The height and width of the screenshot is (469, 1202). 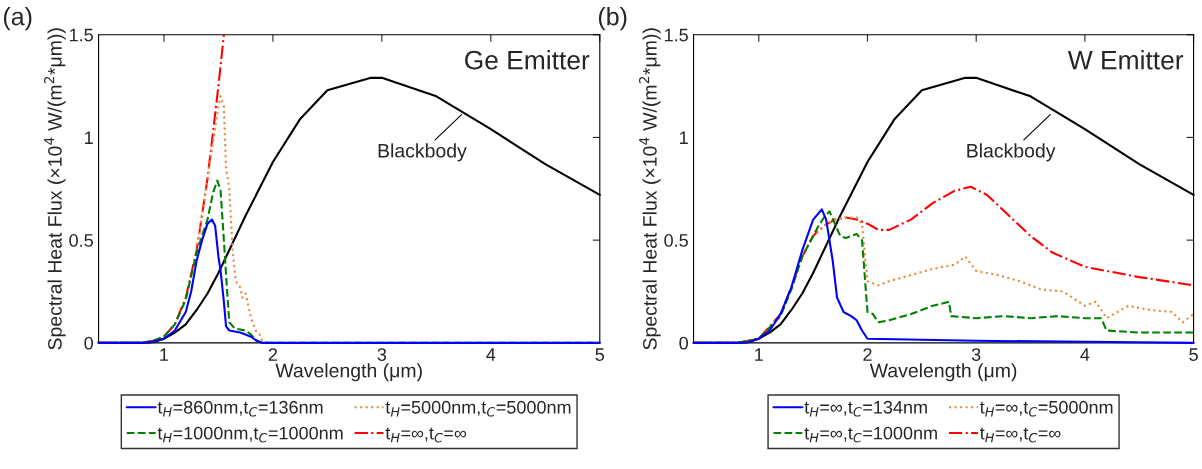 What do you see at coordinates (612, 19) in the screenshot?
I see `text: (b)` at bounding box center [612, 19].